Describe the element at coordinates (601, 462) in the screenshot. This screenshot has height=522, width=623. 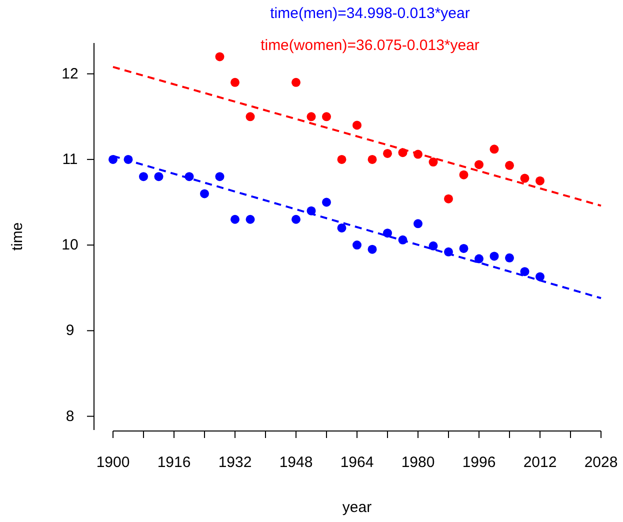
I see `x-tick-label: 2028` at that location.